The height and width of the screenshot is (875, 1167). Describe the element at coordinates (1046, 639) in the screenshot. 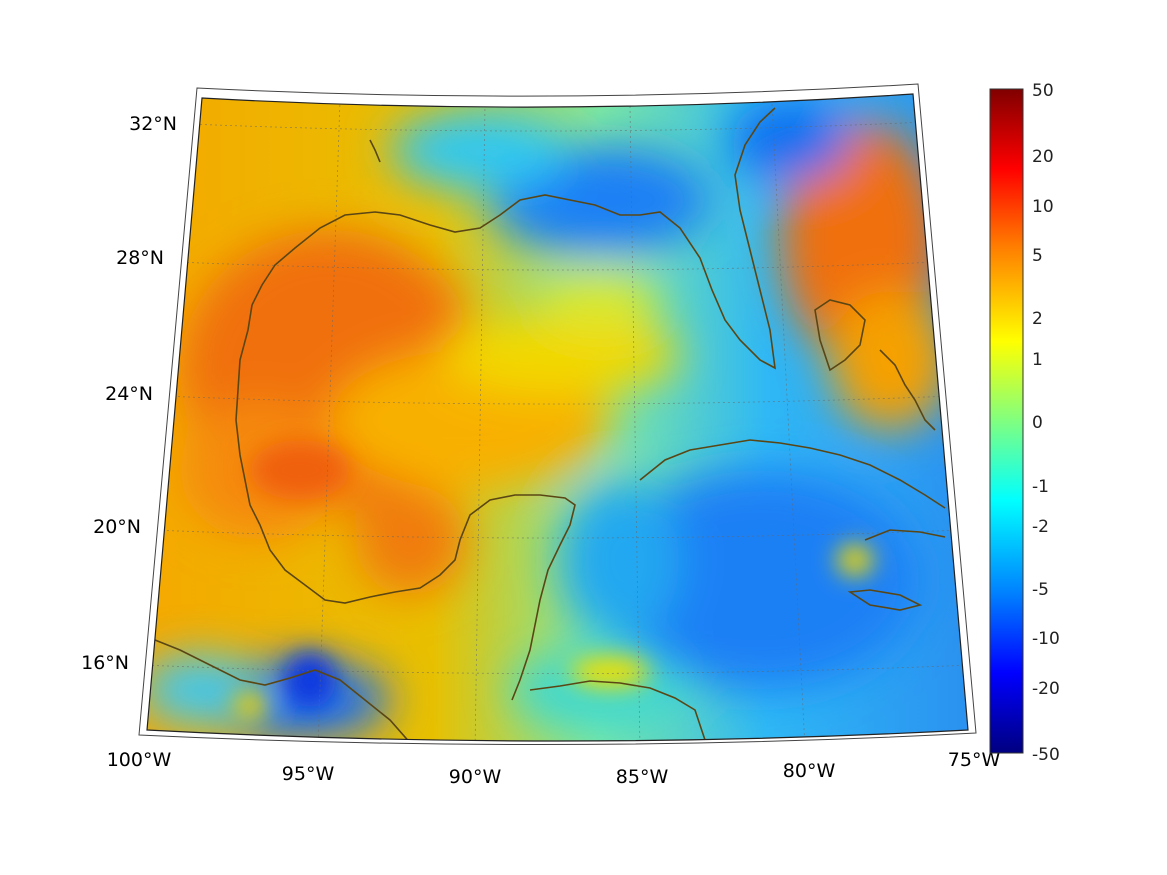

I see `colorbar-tick-label: -10` at that location.